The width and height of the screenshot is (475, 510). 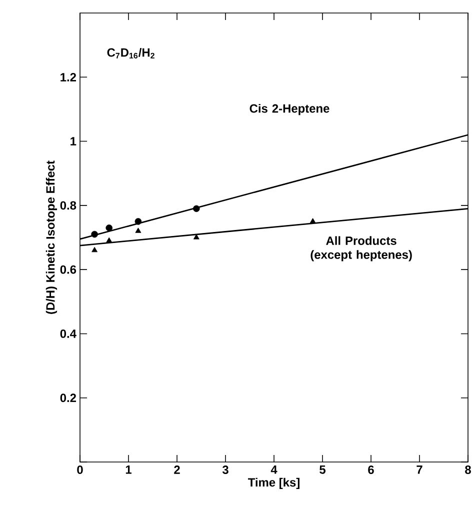 What do you see at coordinates (52, 237) in the screenshot?
I see `y-axis-title: (D/H) Kinetic Isotope Effect` at bounding box center [52, 237].